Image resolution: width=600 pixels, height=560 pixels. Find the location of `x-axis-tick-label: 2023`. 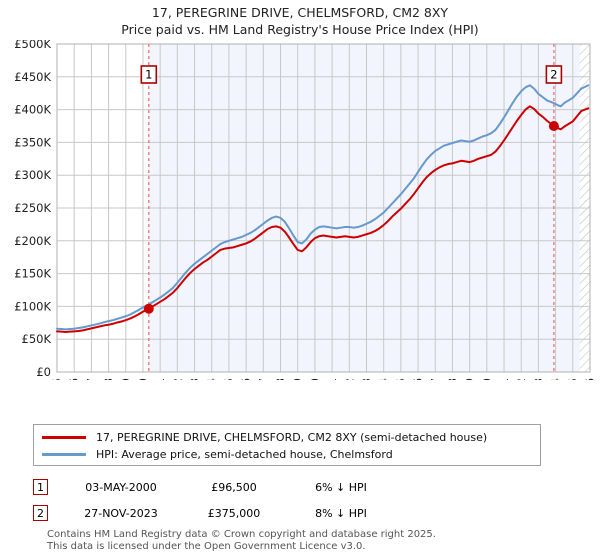

x-axis-tick-label: 2023 is located at coordinates (538, 379).